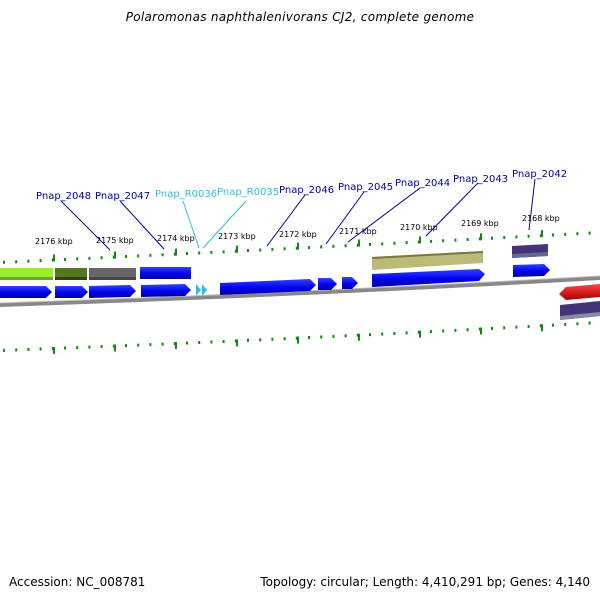 This screenshot has width=600, height=600. I want to click on outer-major-ticks, so click(298, 246).